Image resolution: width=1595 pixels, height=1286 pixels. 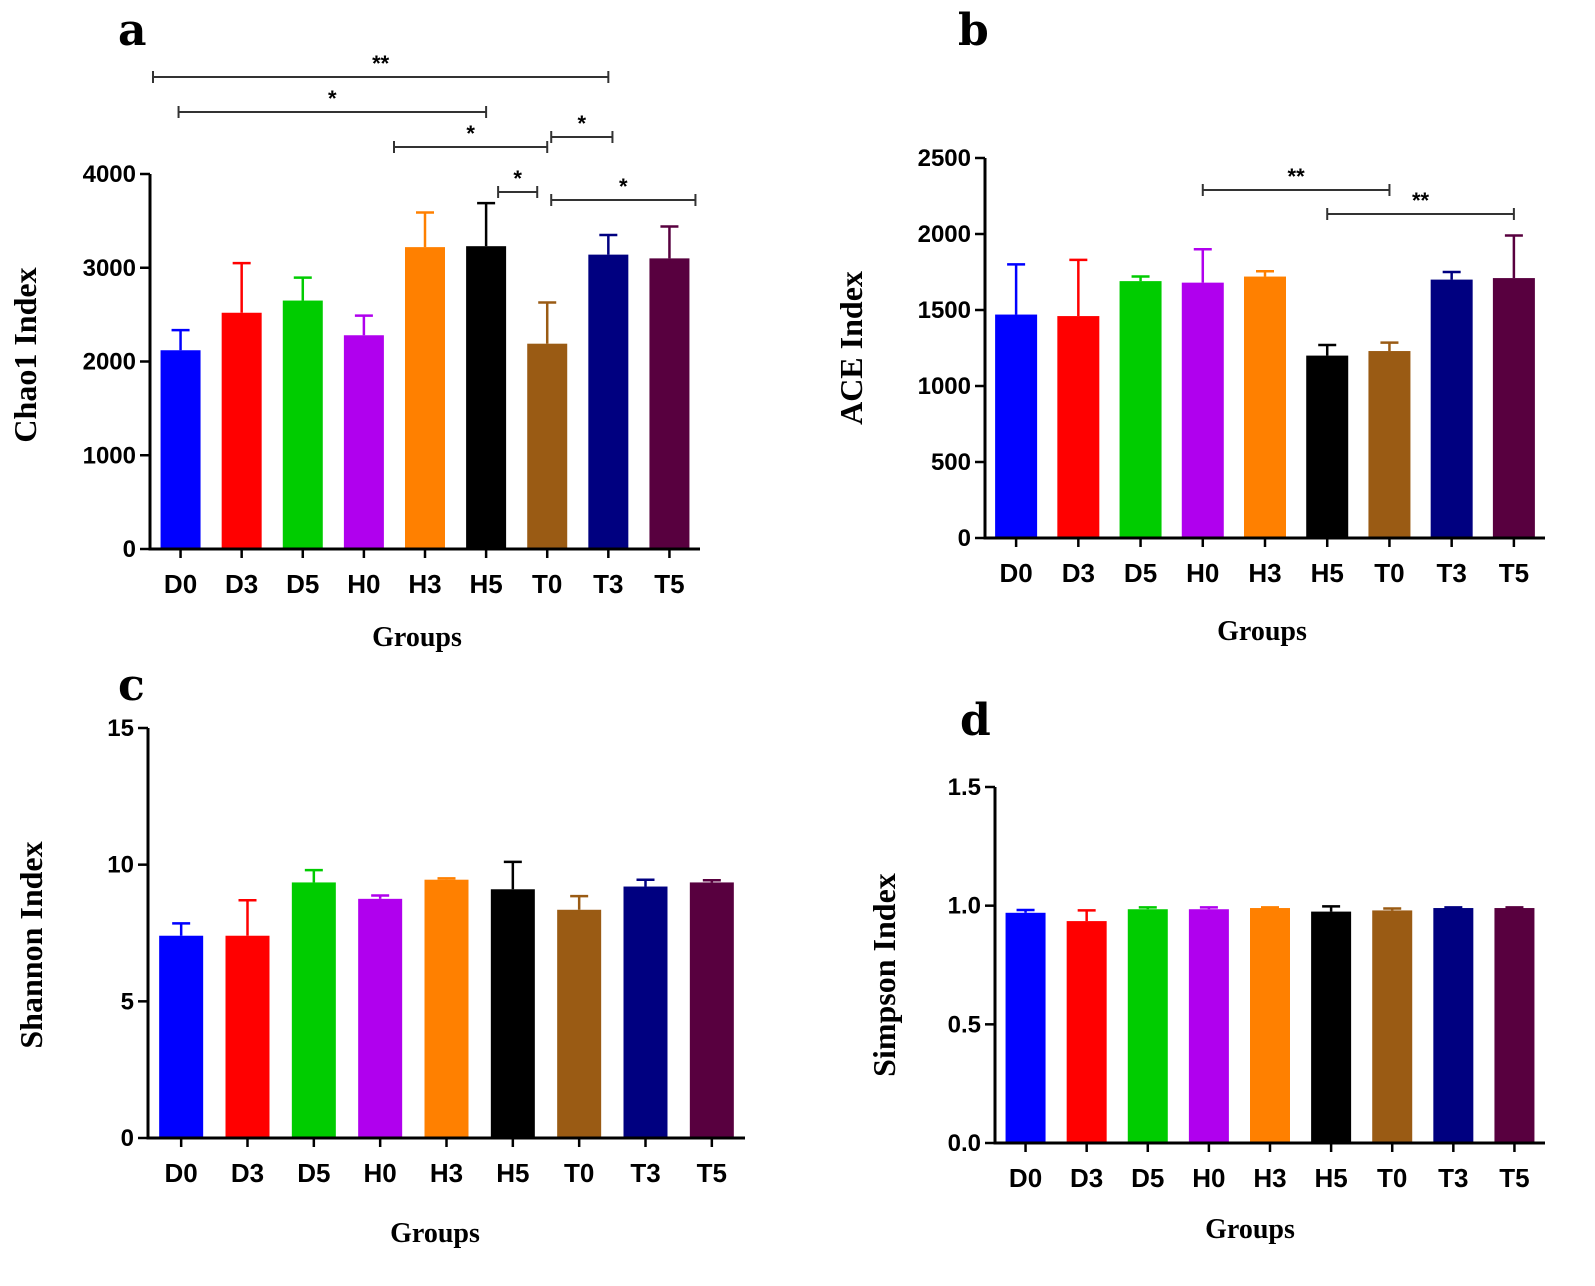 I want to click on significance-label: **, so click(x=381, y=63).